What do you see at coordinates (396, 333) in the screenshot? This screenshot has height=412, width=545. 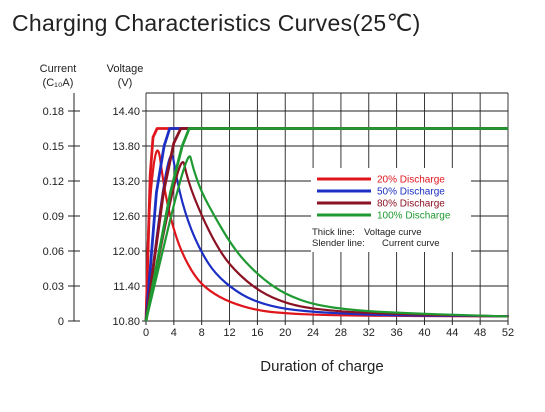 I see `x-tick-label: 36` at bounding box center [396, 333].